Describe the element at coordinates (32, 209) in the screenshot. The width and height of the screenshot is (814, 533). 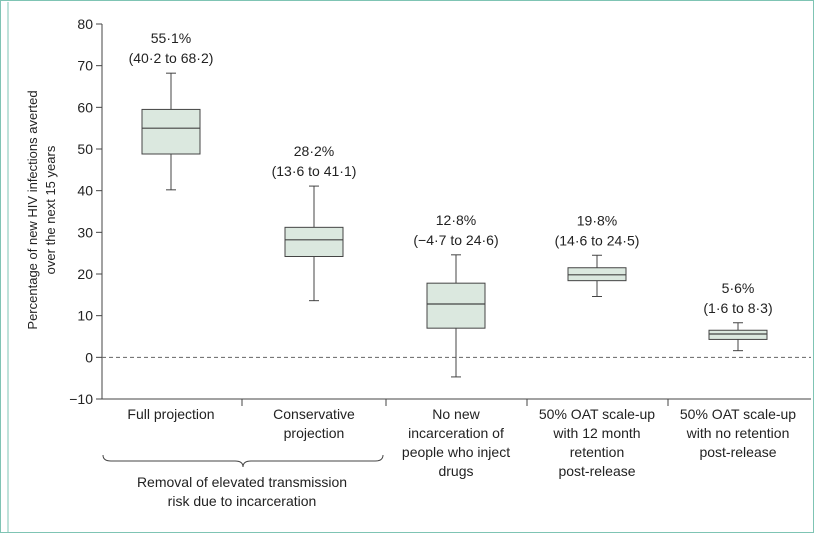
I see `y-axis-title-line-1: Percentage of new HIV infections averted` at that location.